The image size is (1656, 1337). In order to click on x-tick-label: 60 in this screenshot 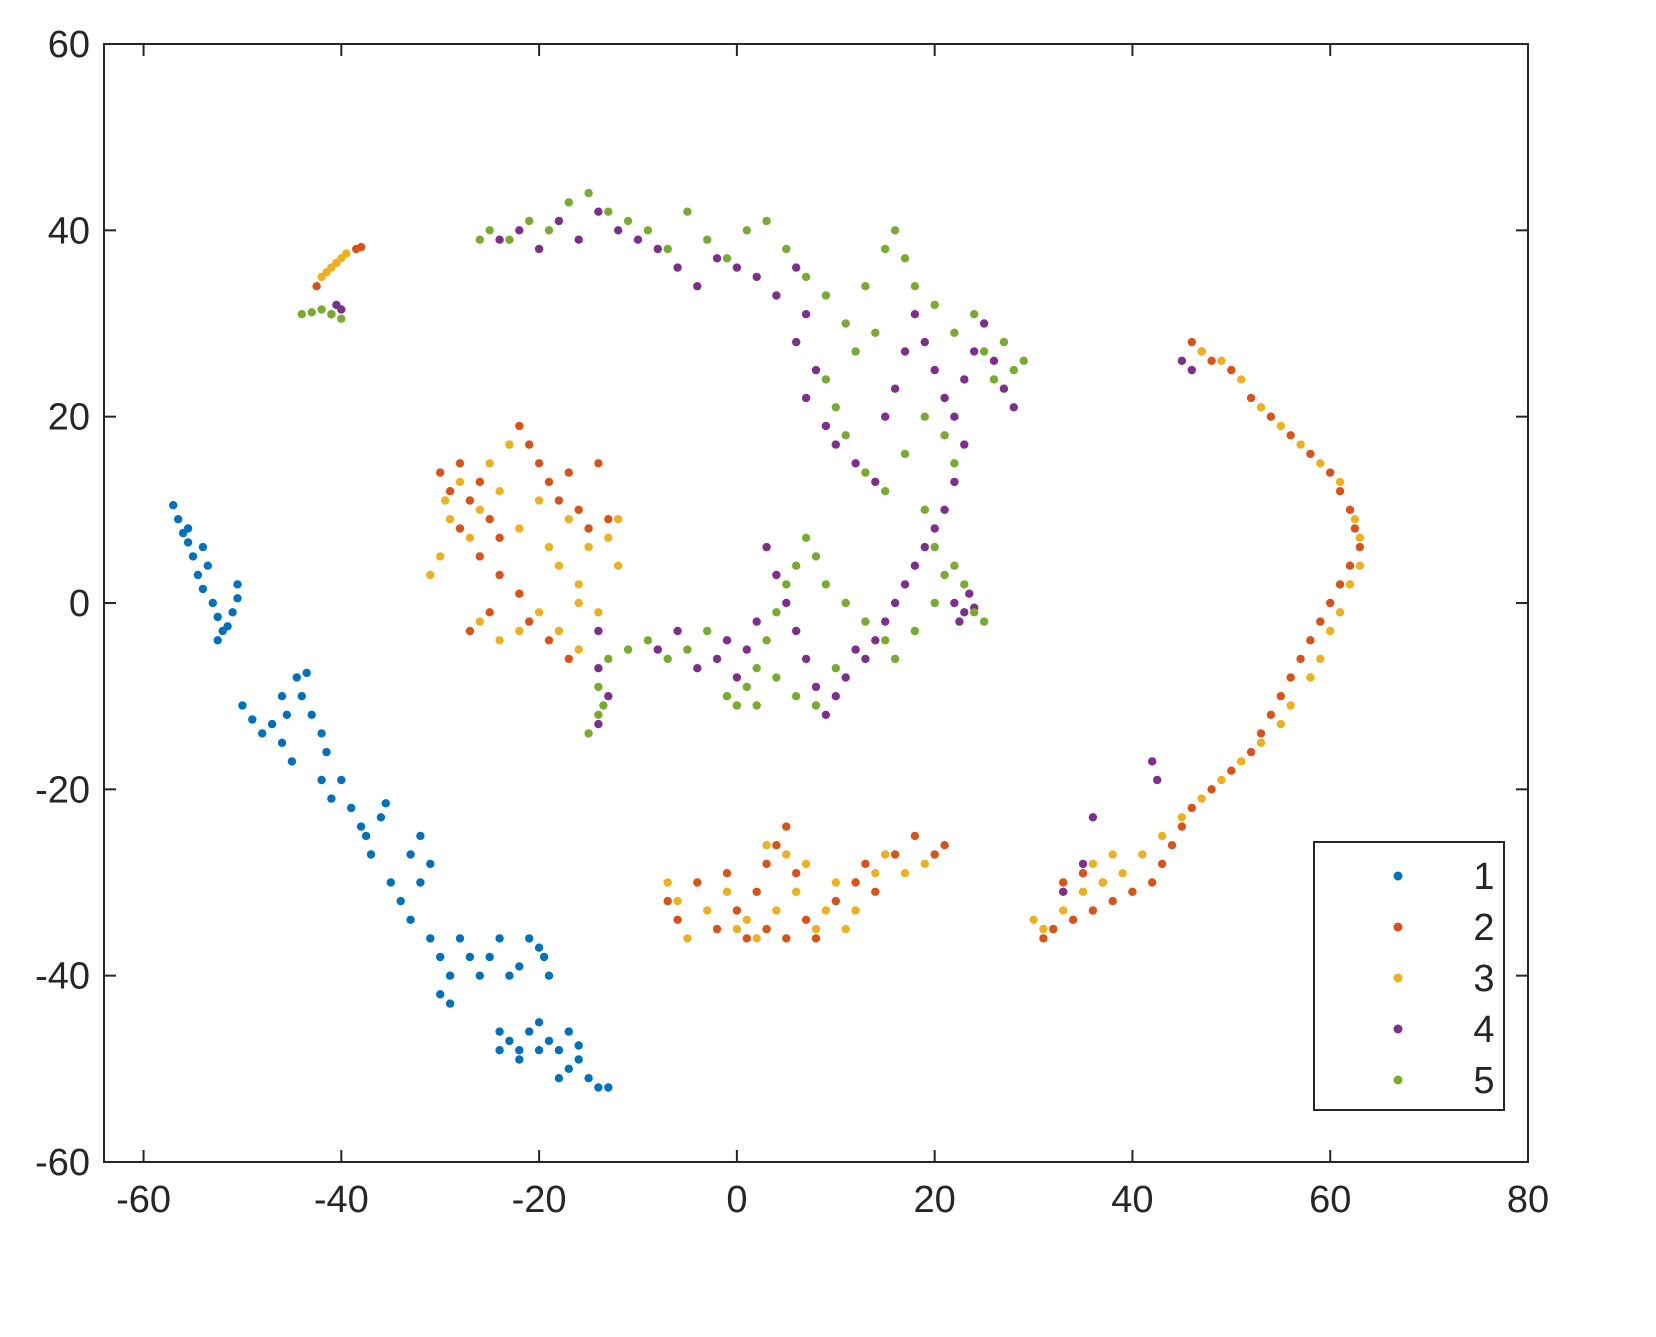, I will do `click(1330, 1200)`.